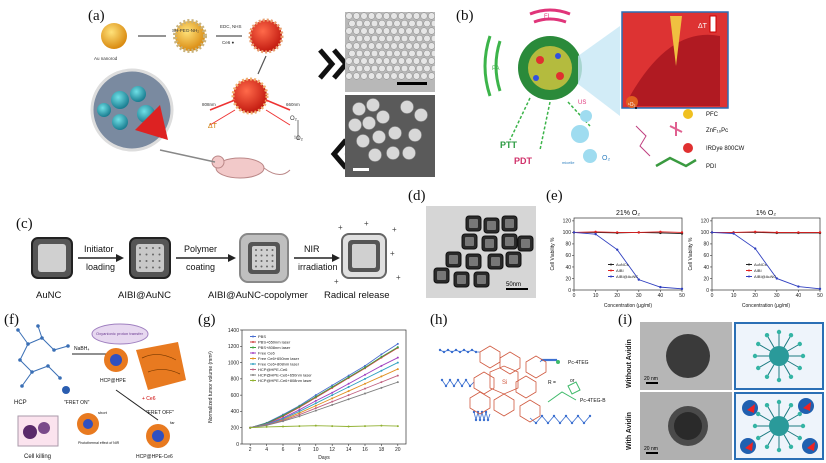  I want to click on x-tick-label: 40, so click(661, 296).